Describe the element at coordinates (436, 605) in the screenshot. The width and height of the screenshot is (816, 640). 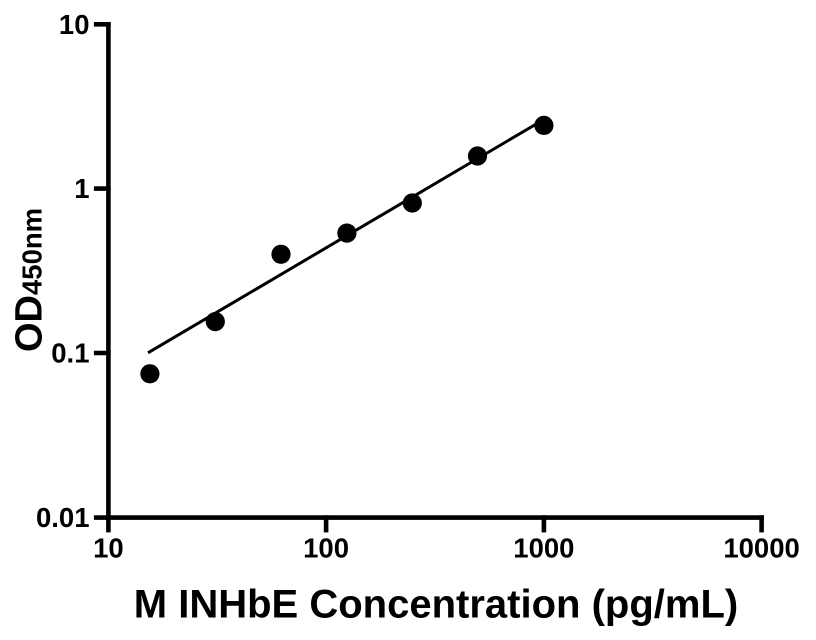
I see `svg-text: M INHbE Concentration (pg/mL)` at that location.